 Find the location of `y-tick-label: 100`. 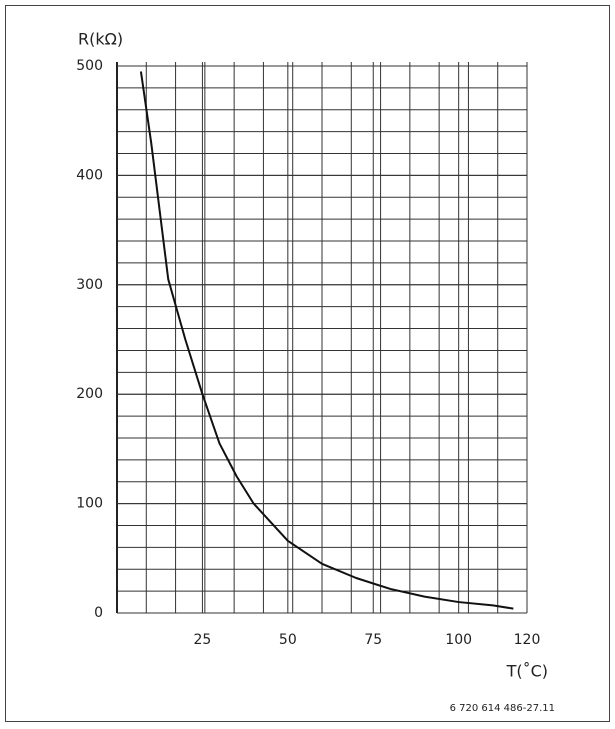

y-tick-label: 100 is located at coordinates (89, 504).